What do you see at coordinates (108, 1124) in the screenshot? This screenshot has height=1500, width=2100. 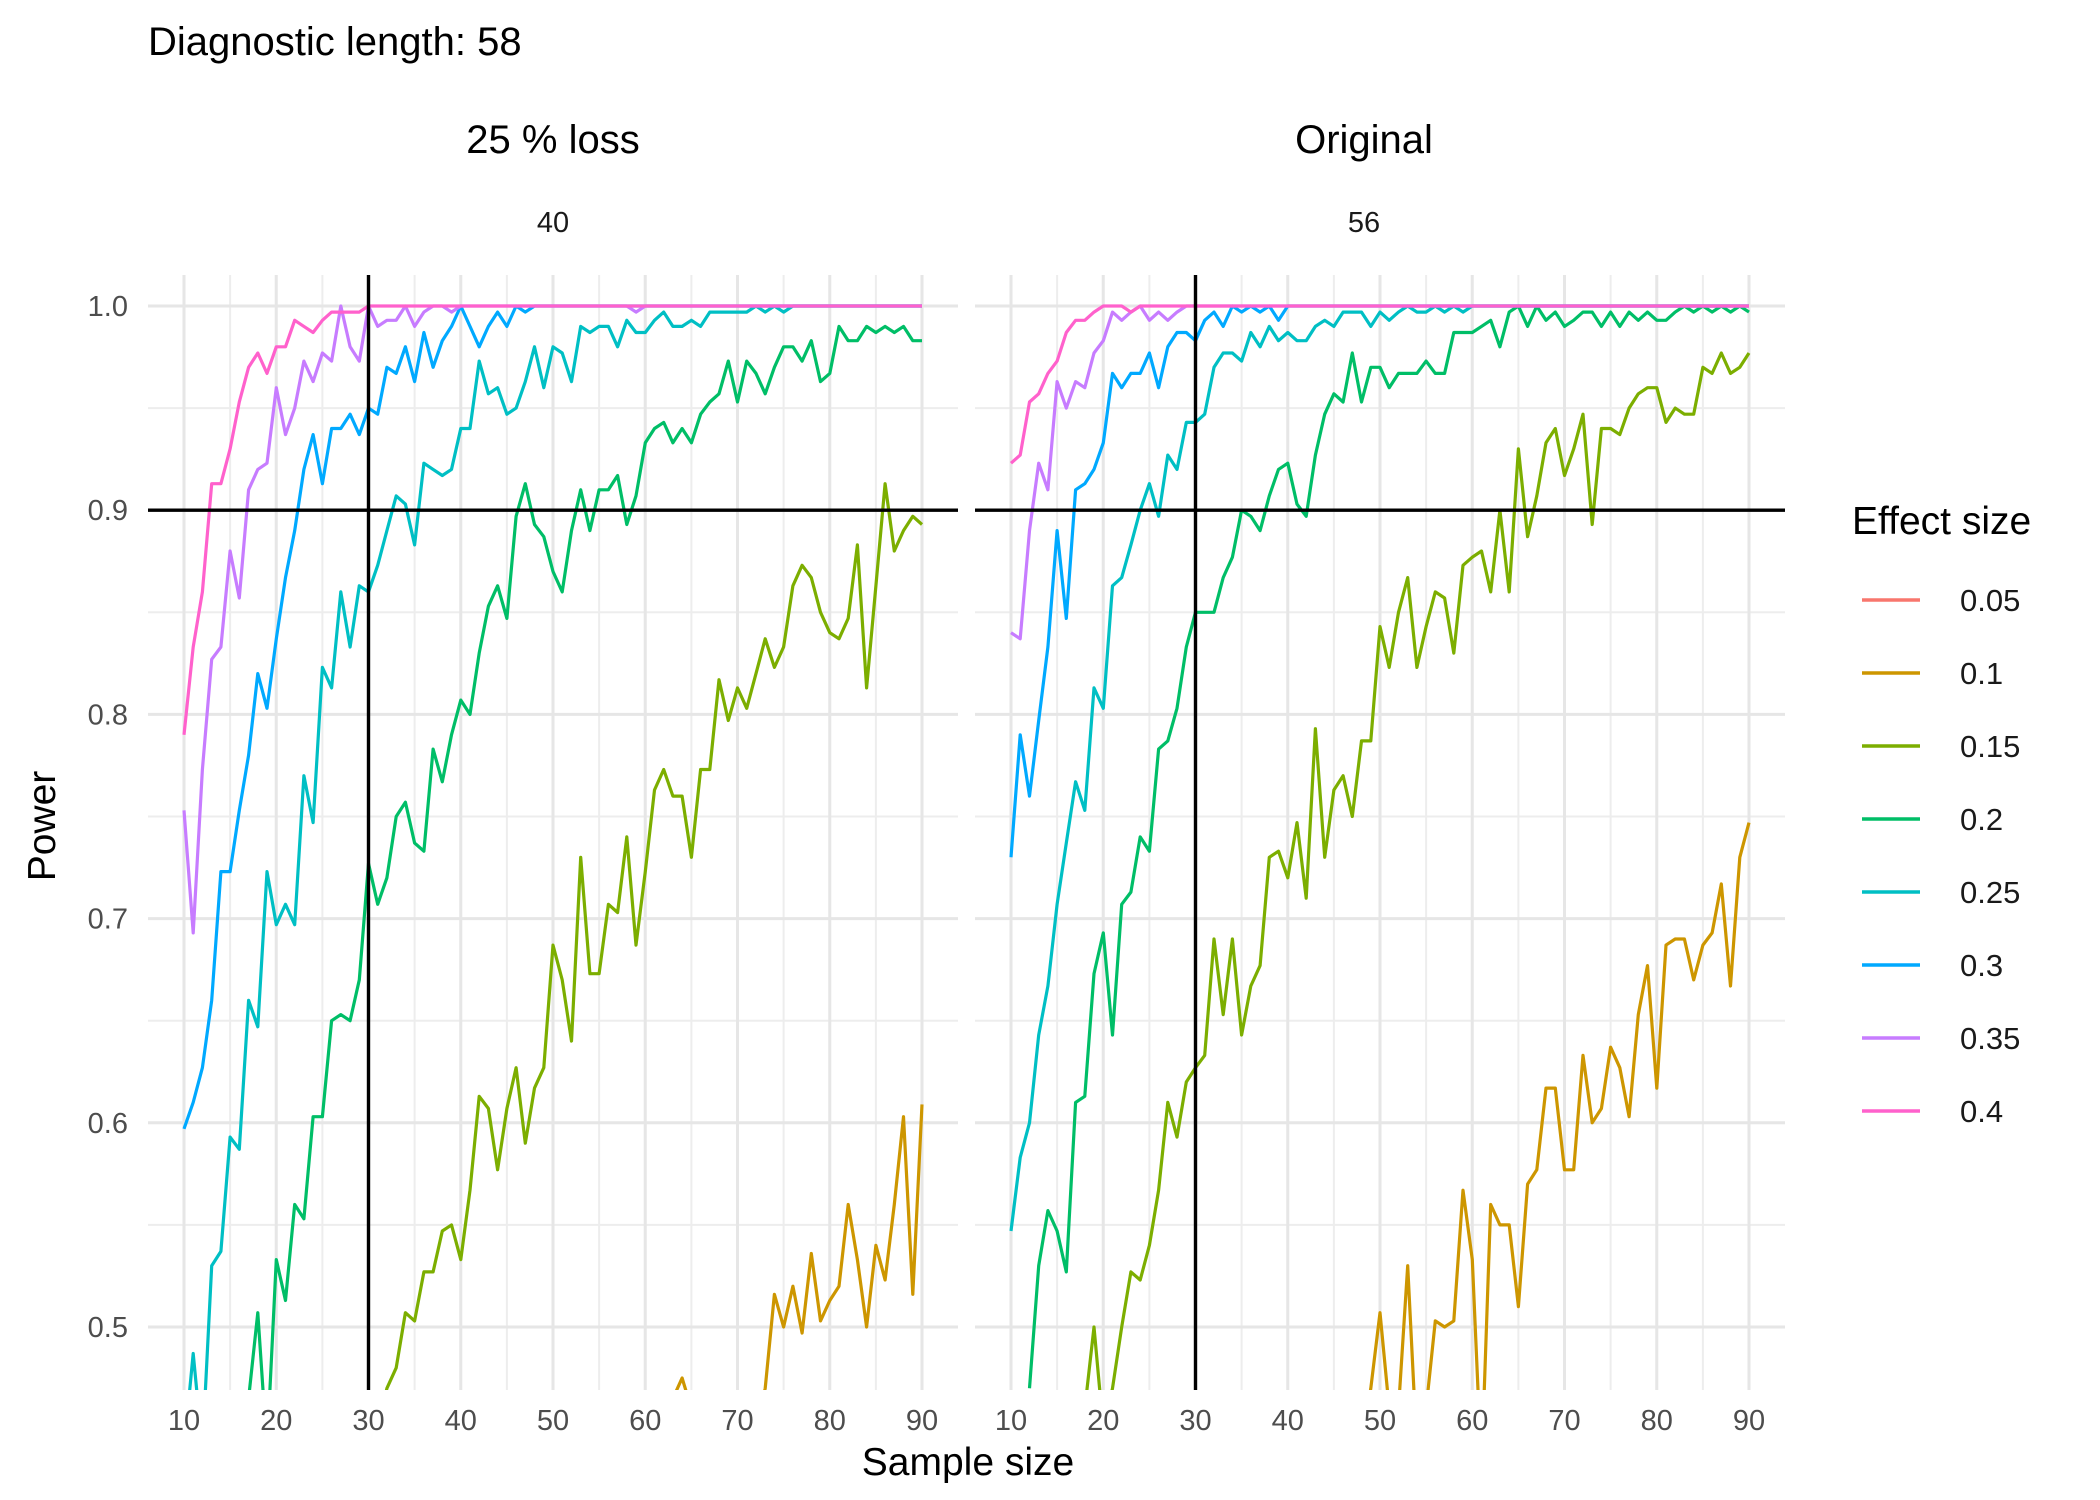 I see `y-tick-label: 0.6` at bounding box center [108, 1124].